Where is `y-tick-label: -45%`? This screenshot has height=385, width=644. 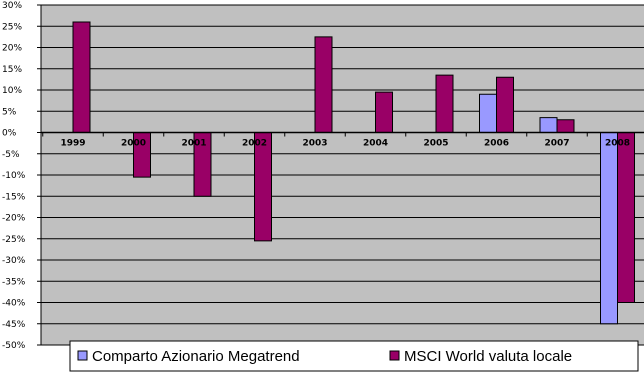 y-tick-label: -45% is located at coordinates (14, 325).